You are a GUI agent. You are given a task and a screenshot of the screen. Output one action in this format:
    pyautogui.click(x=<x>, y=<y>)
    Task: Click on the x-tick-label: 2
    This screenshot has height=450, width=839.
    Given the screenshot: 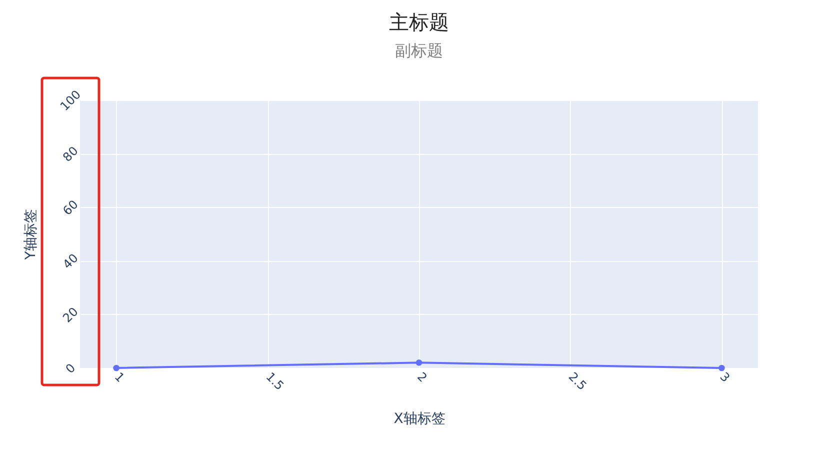 What is the action you would take?
    pyautogui.click(x=422, y=377)
    